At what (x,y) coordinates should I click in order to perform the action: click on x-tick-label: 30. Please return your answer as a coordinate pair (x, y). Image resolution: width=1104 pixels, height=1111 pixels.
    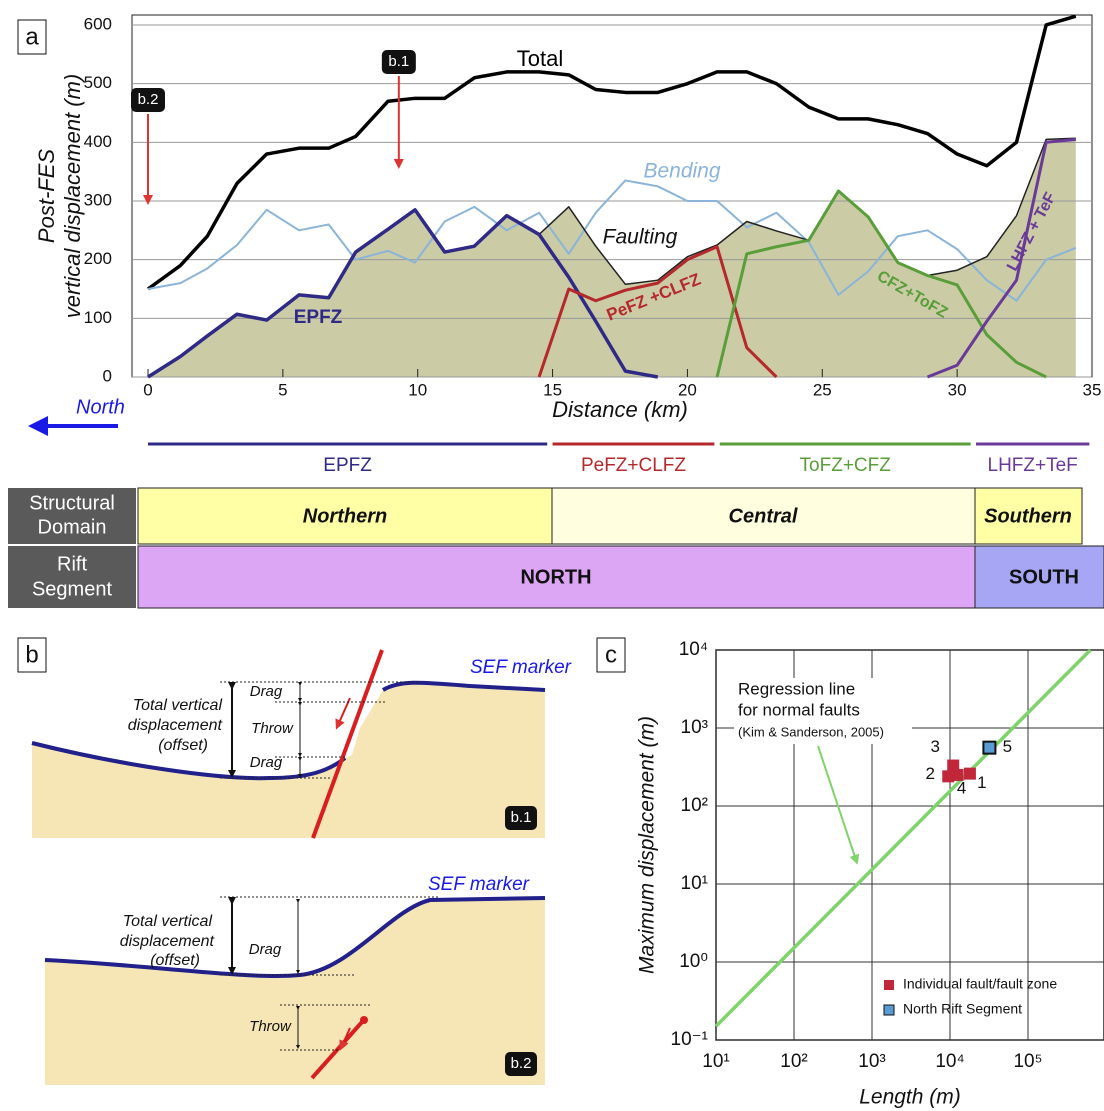
    Looking at the image, I should click on (957, 389).